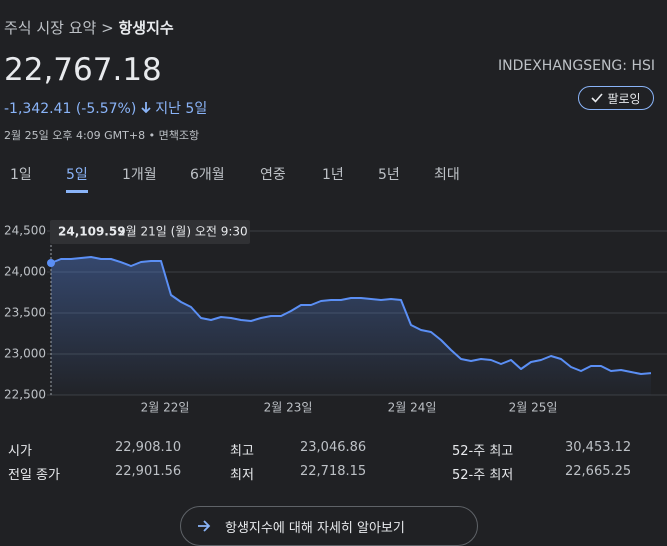  I want to click on y-tick-label: 22,500, so click(25, 395).